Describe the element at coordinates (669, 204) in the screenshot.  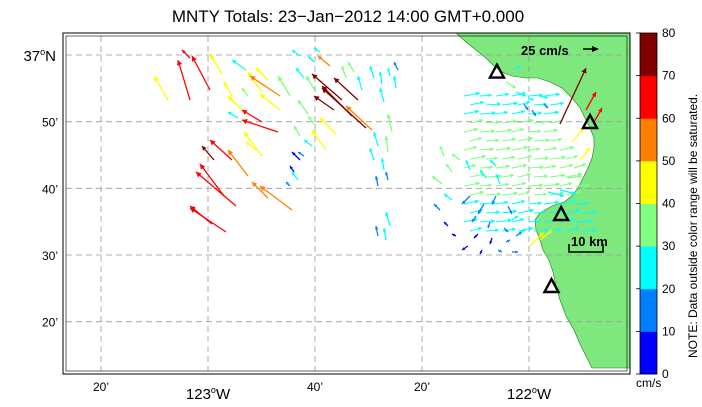
I see `colorbar-tick: 40` at that location.